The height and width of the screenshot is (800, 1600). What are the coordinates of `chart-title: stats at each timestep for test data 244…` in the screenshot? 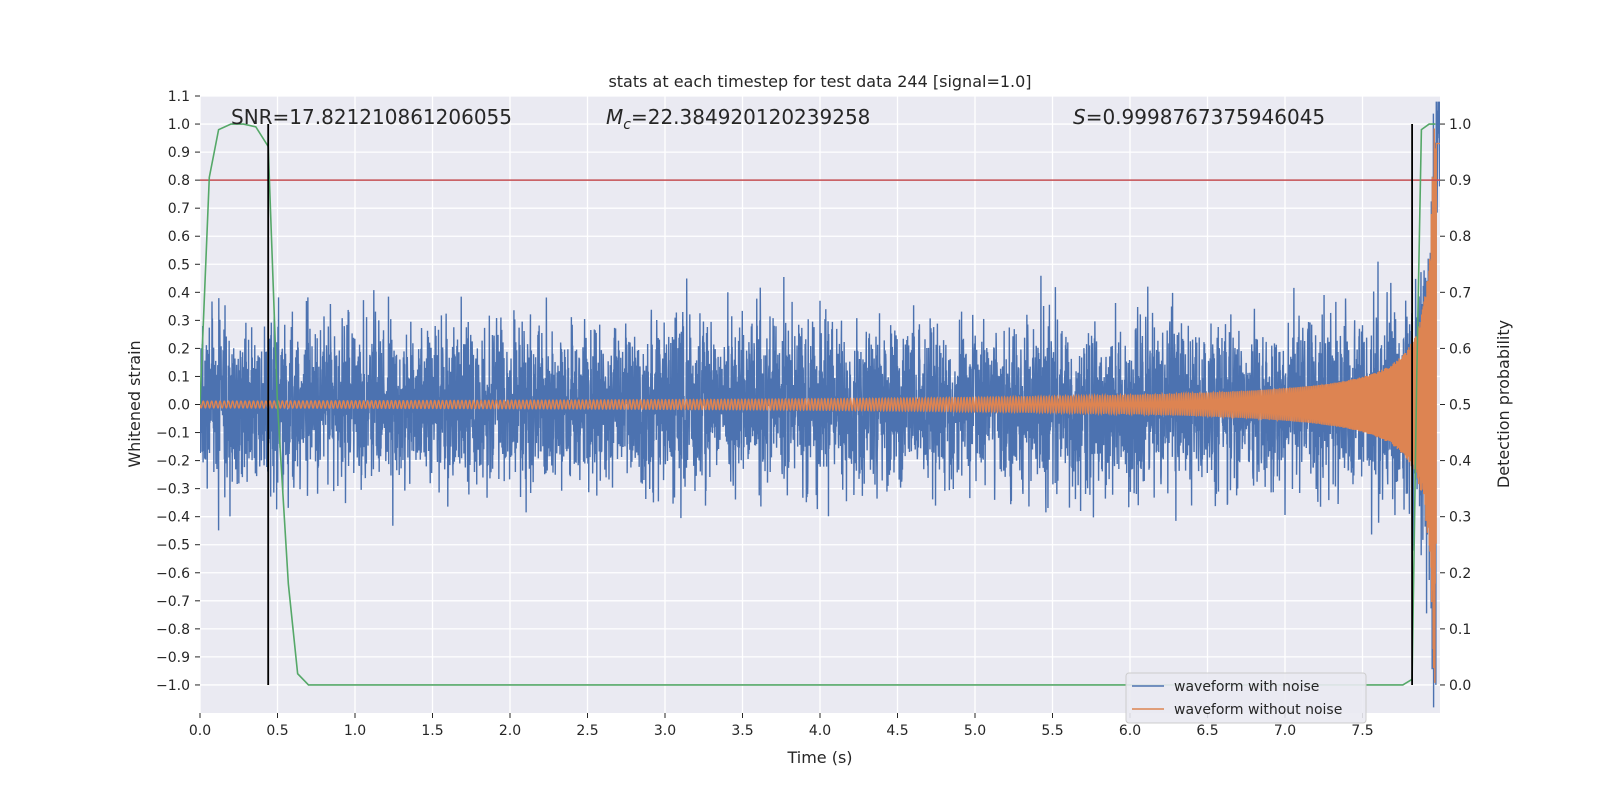 It's located at (819, 81).